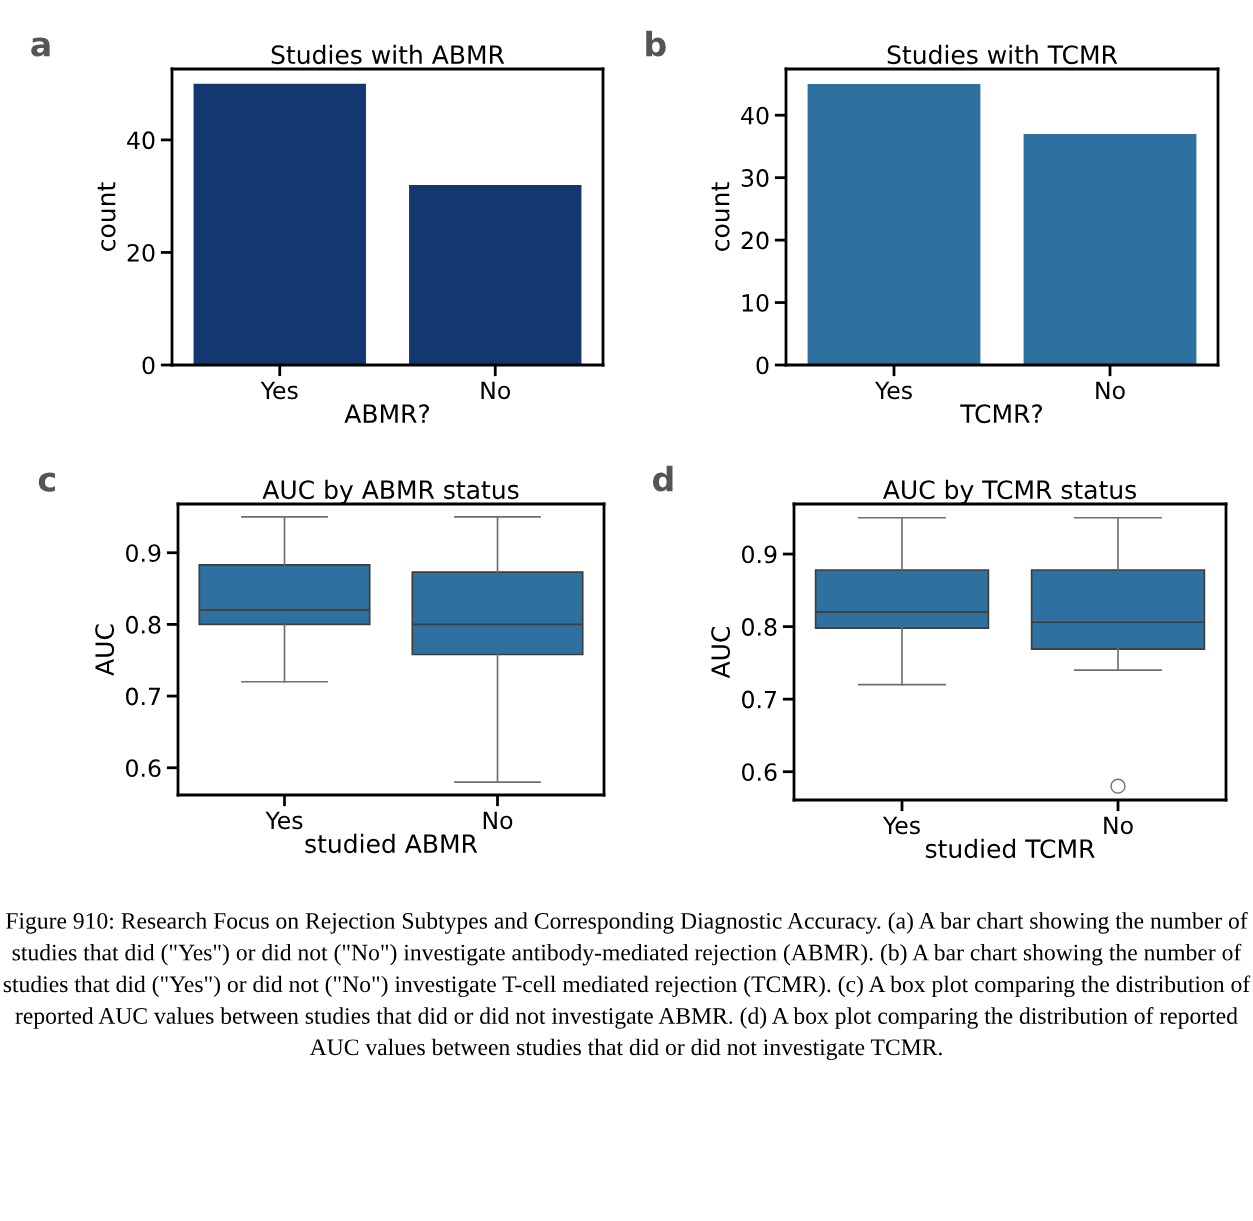  I want to click on chart-title: AUC by ABMR status, so click(390, 491).